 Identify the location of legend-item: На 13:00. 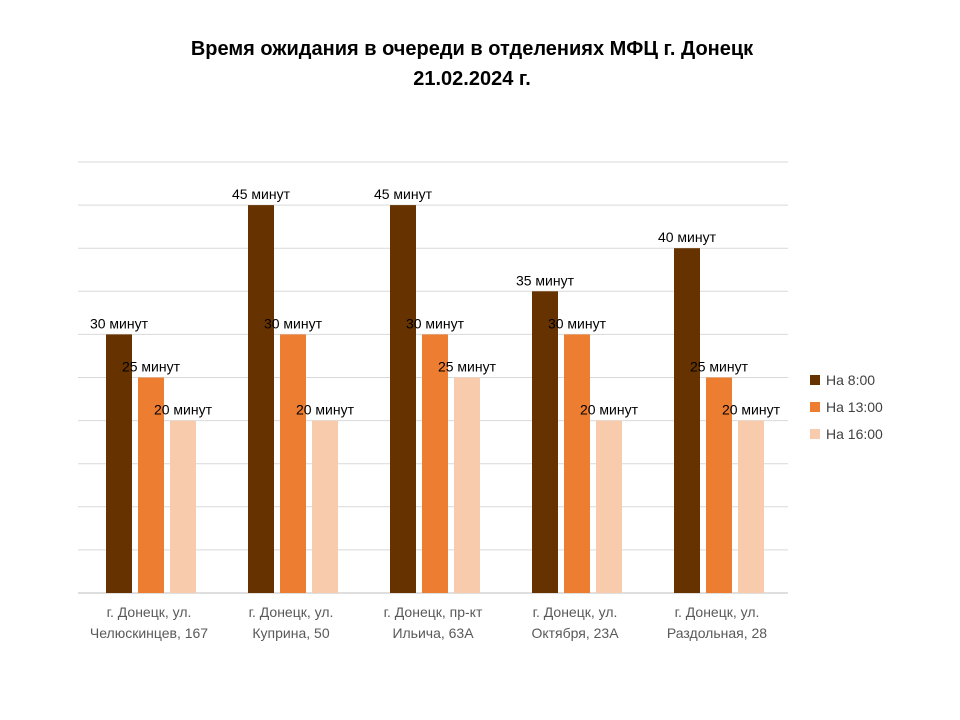
(846, 406).